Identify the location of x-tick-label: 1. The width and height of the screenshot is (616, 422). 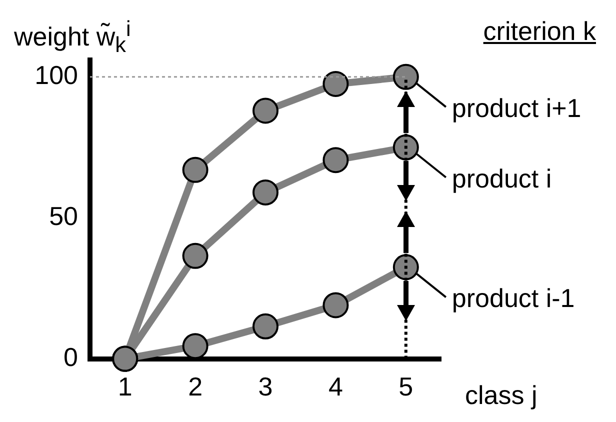
(125, 387).